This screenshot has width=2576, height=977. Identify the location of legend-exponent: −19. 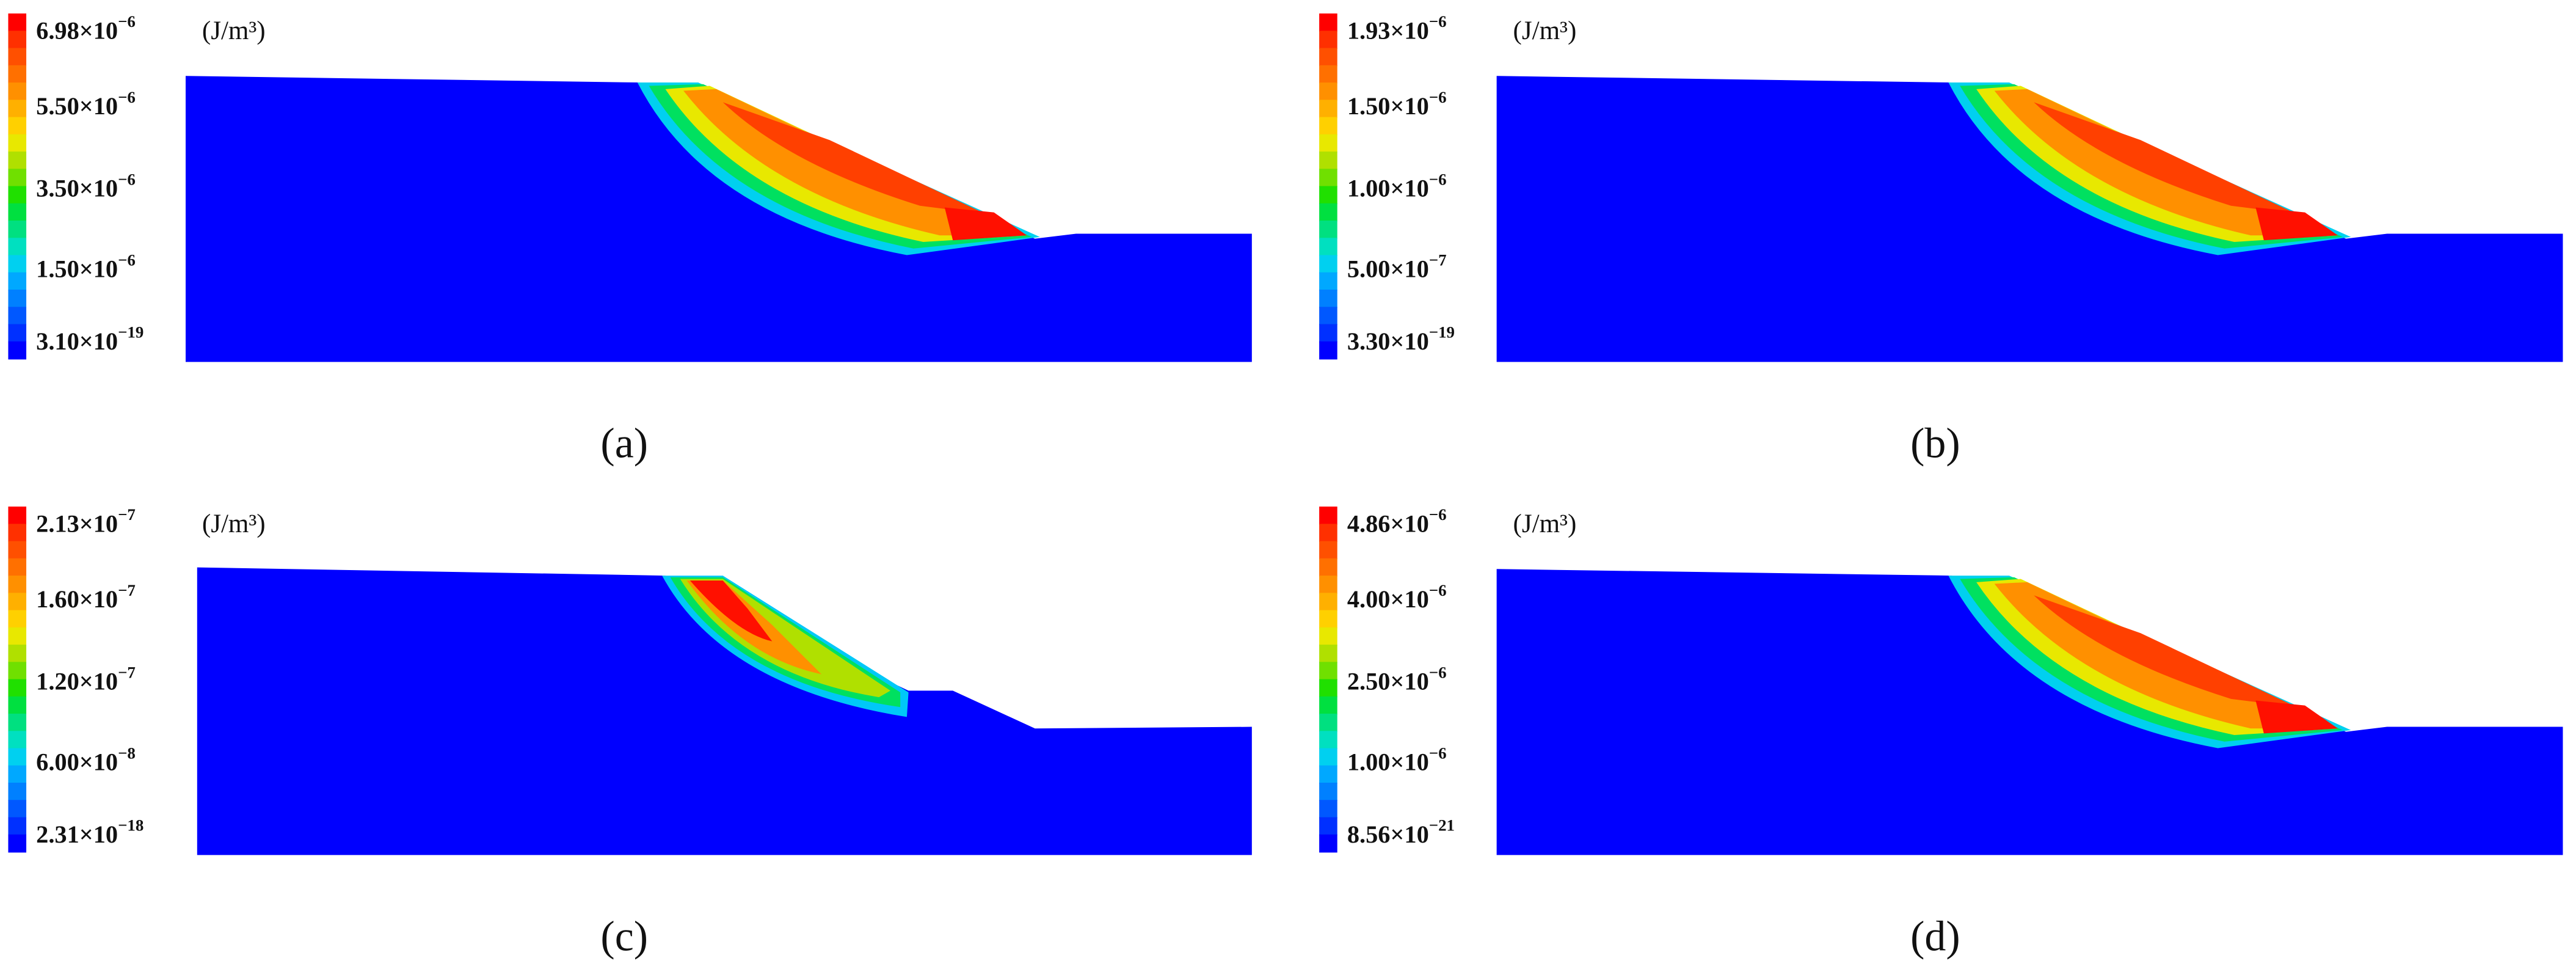
(1442, 332).